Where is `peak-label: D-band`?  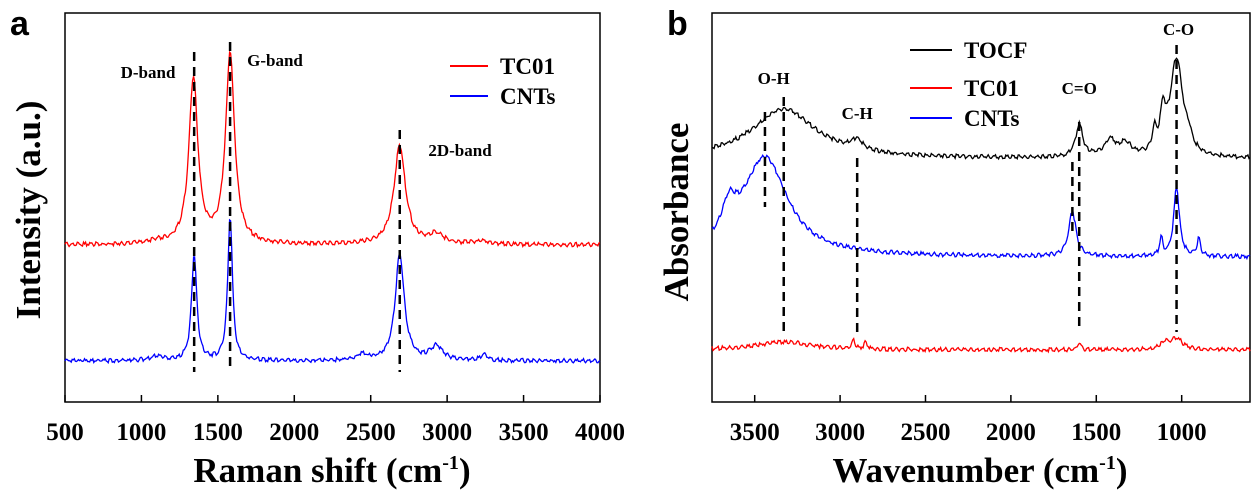
peak-label: D-band is located at coordinates (148, 72).